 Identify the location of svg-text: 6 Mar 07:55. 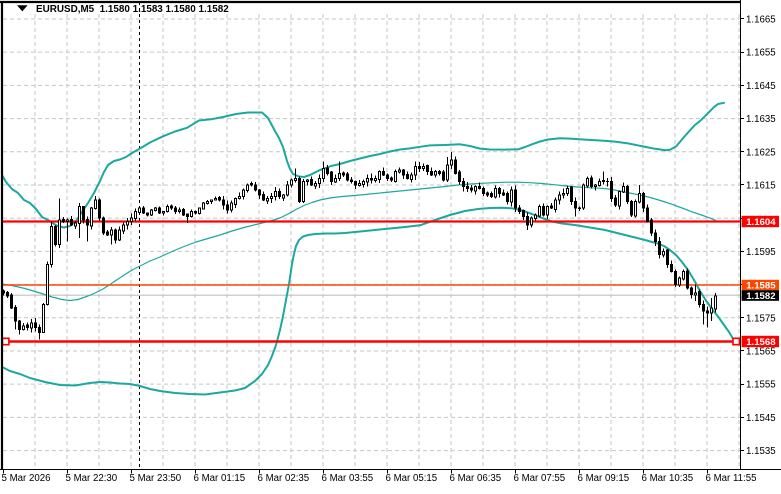
(540, 478).